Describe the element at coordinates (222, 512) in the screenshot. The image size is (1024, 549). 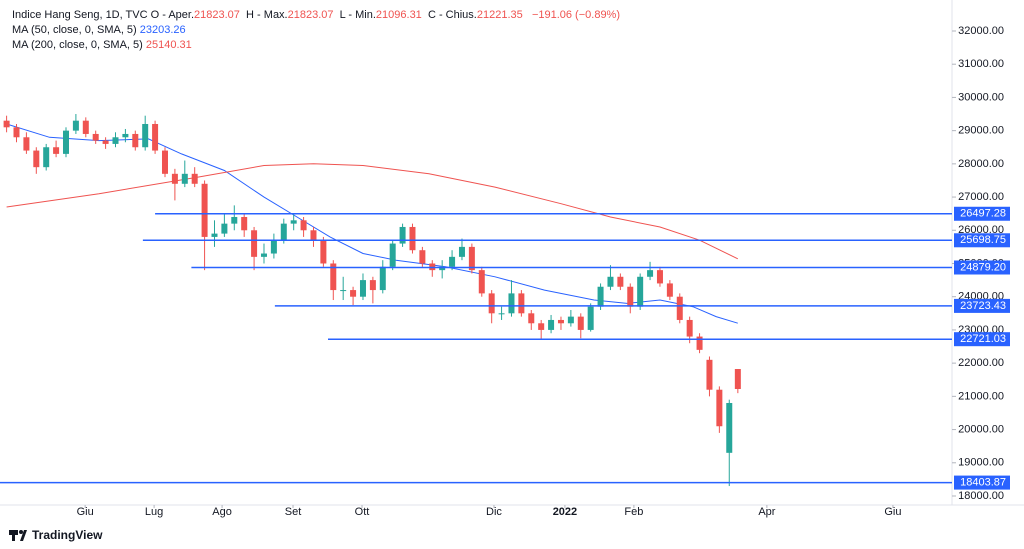
I see `x-tick-label: Ago` at that location.